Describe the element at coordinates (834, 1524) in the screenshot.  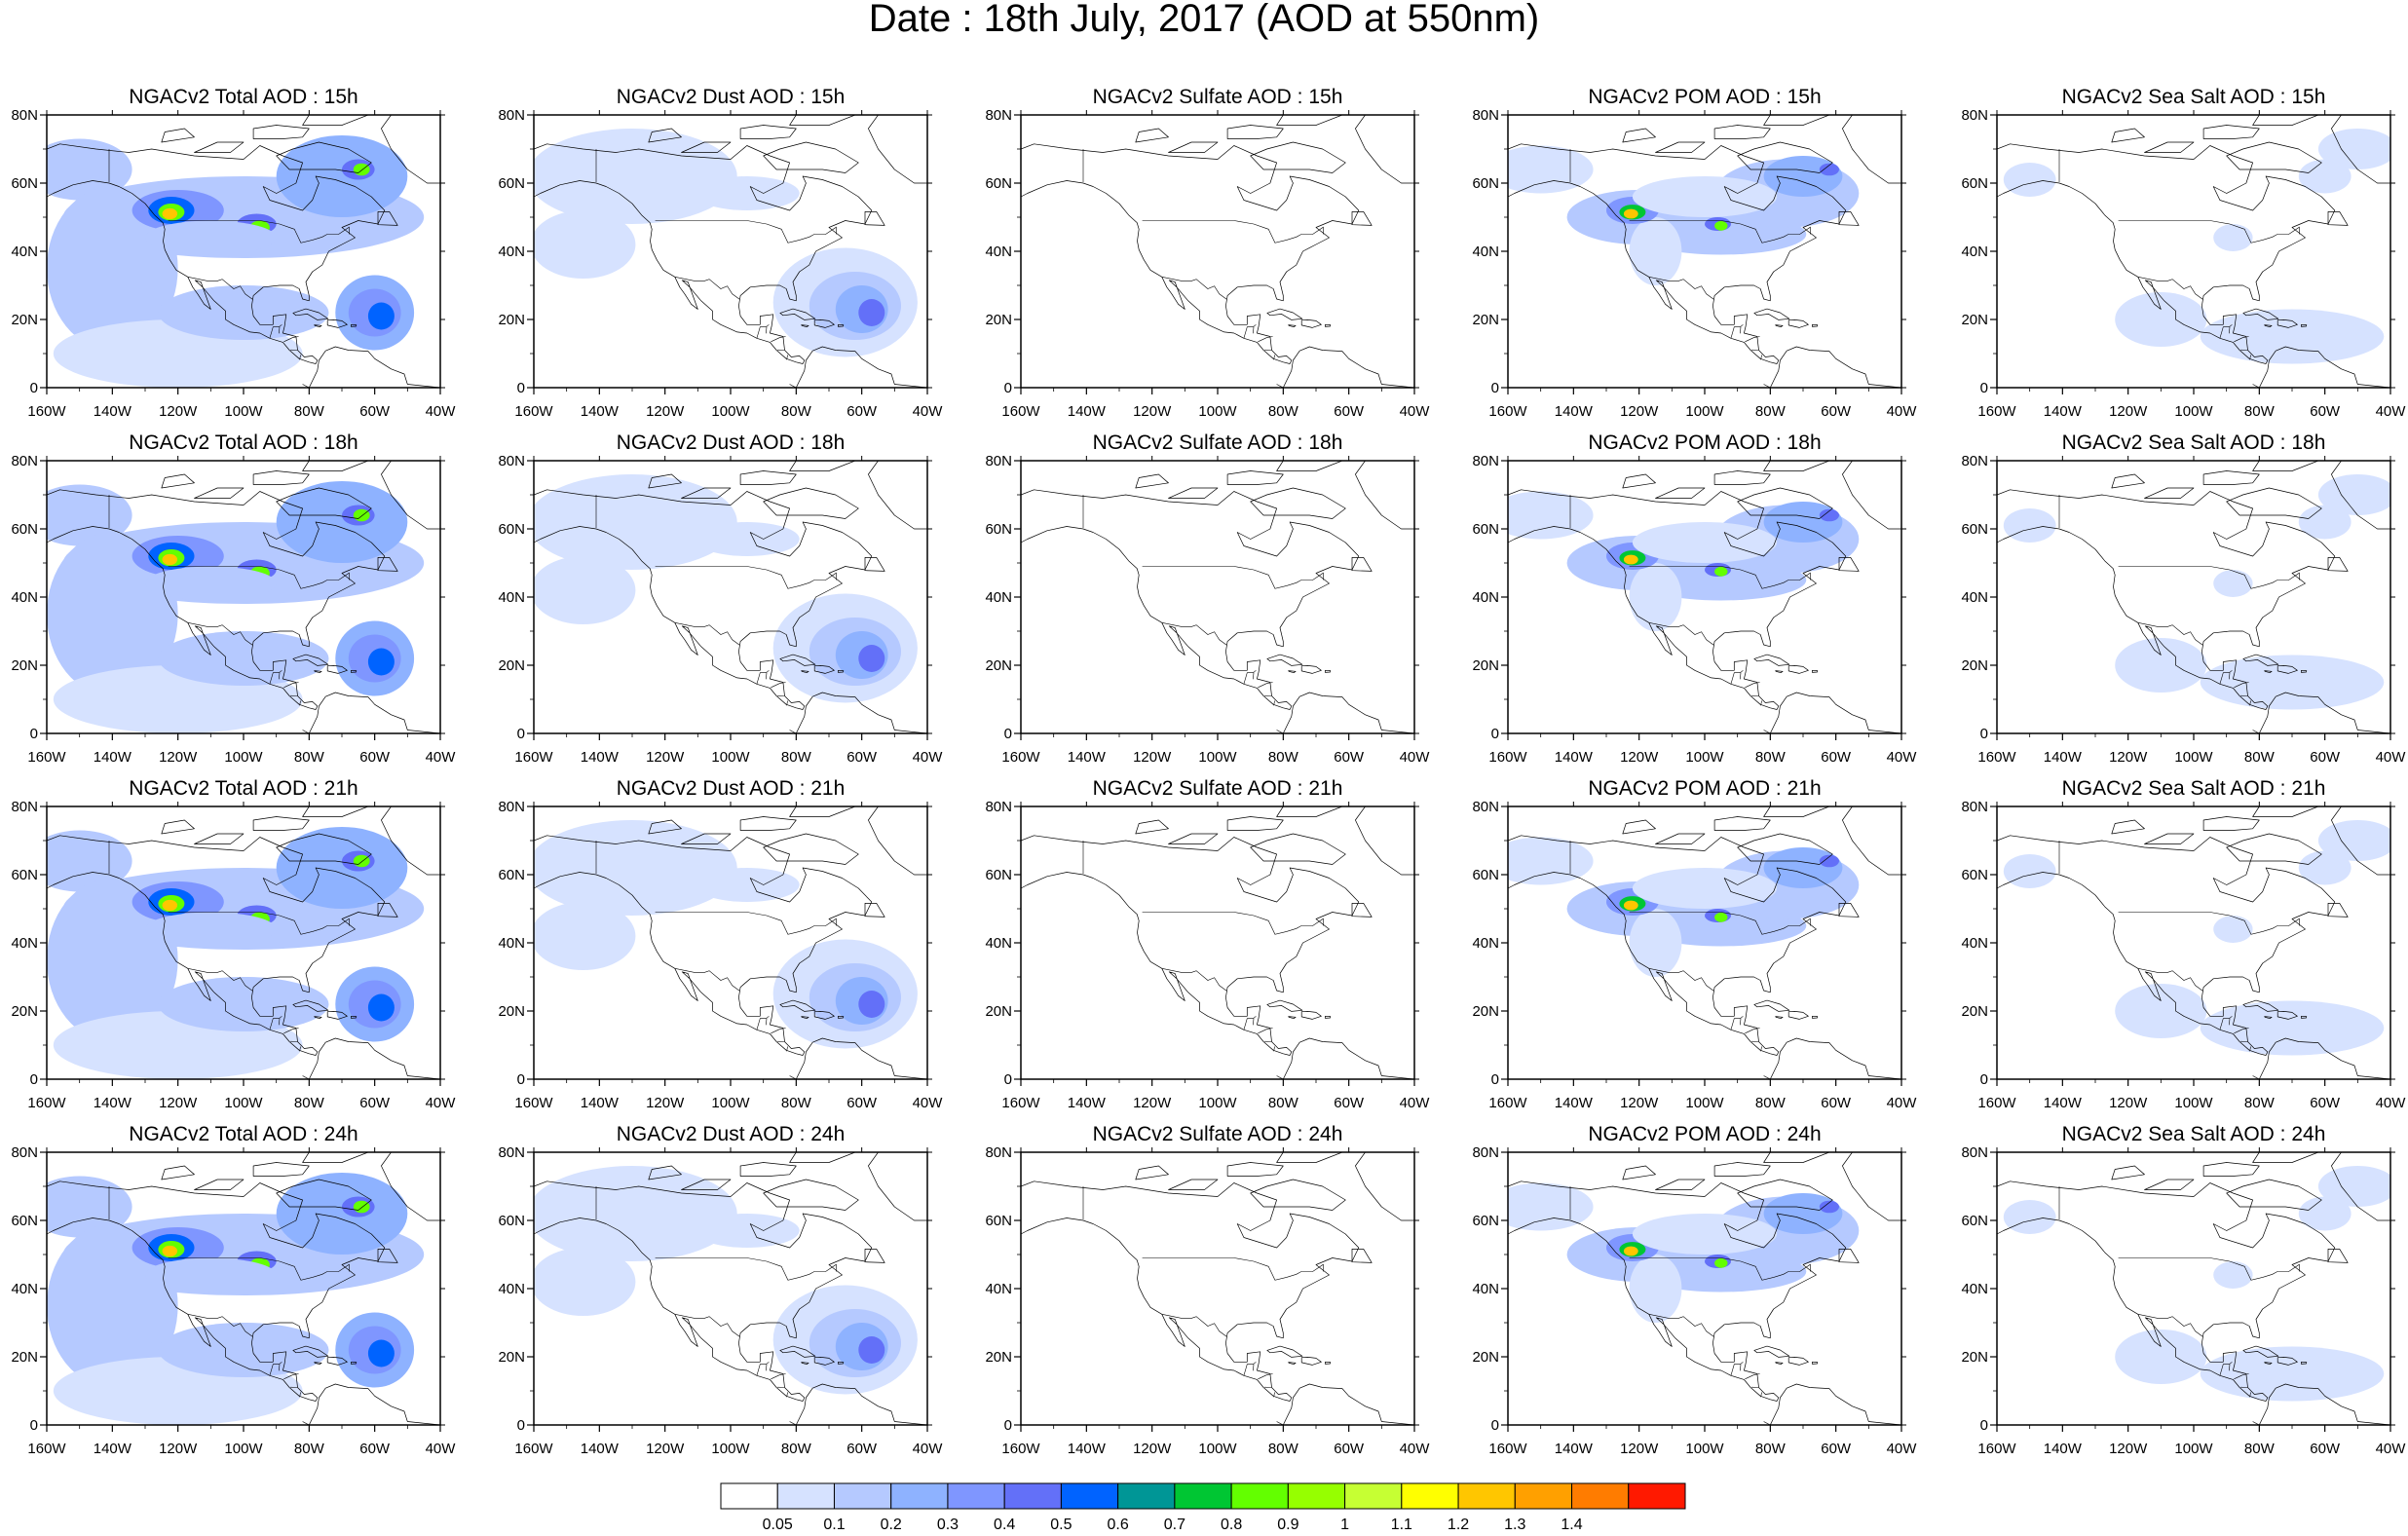
I see `colorbar-label: 0.1` at that location.